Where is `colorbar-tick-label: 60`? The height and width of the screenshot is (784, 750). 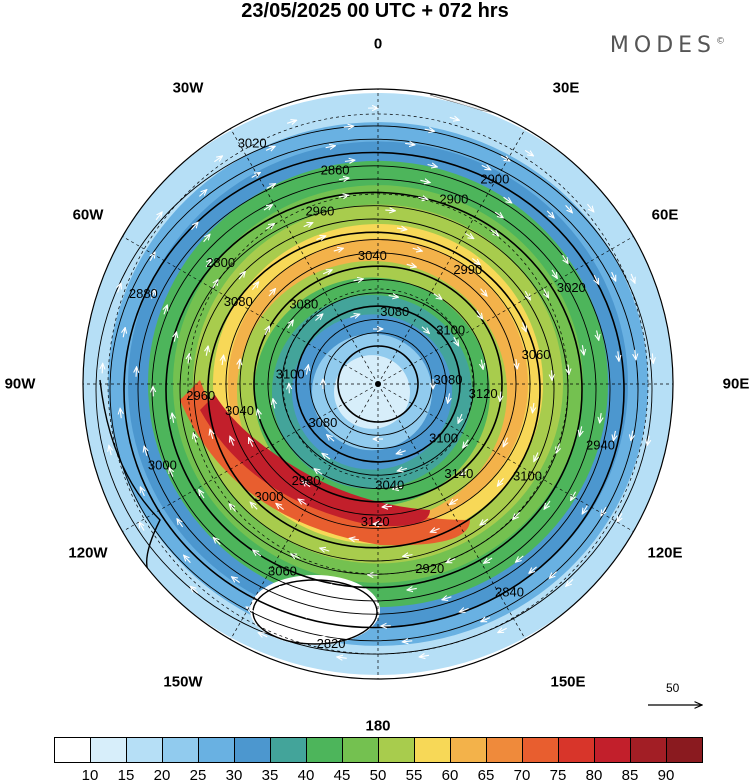
colorbar-tick-label: 60 is located at coordinates (450, 775).